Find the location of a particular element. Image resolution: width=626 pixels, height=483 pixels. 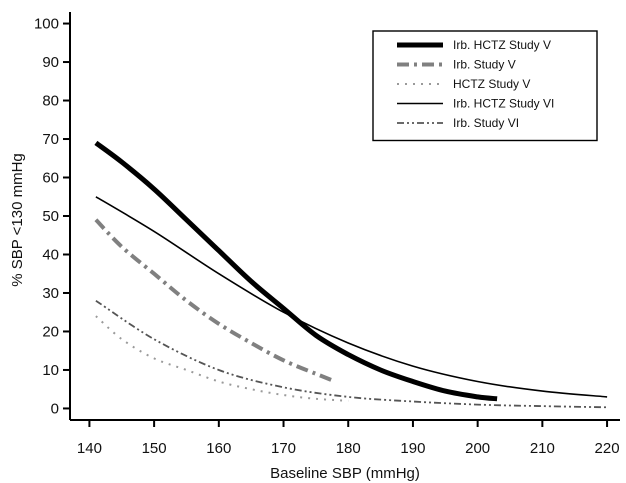

legend-box is located at coordinates (485, 86).